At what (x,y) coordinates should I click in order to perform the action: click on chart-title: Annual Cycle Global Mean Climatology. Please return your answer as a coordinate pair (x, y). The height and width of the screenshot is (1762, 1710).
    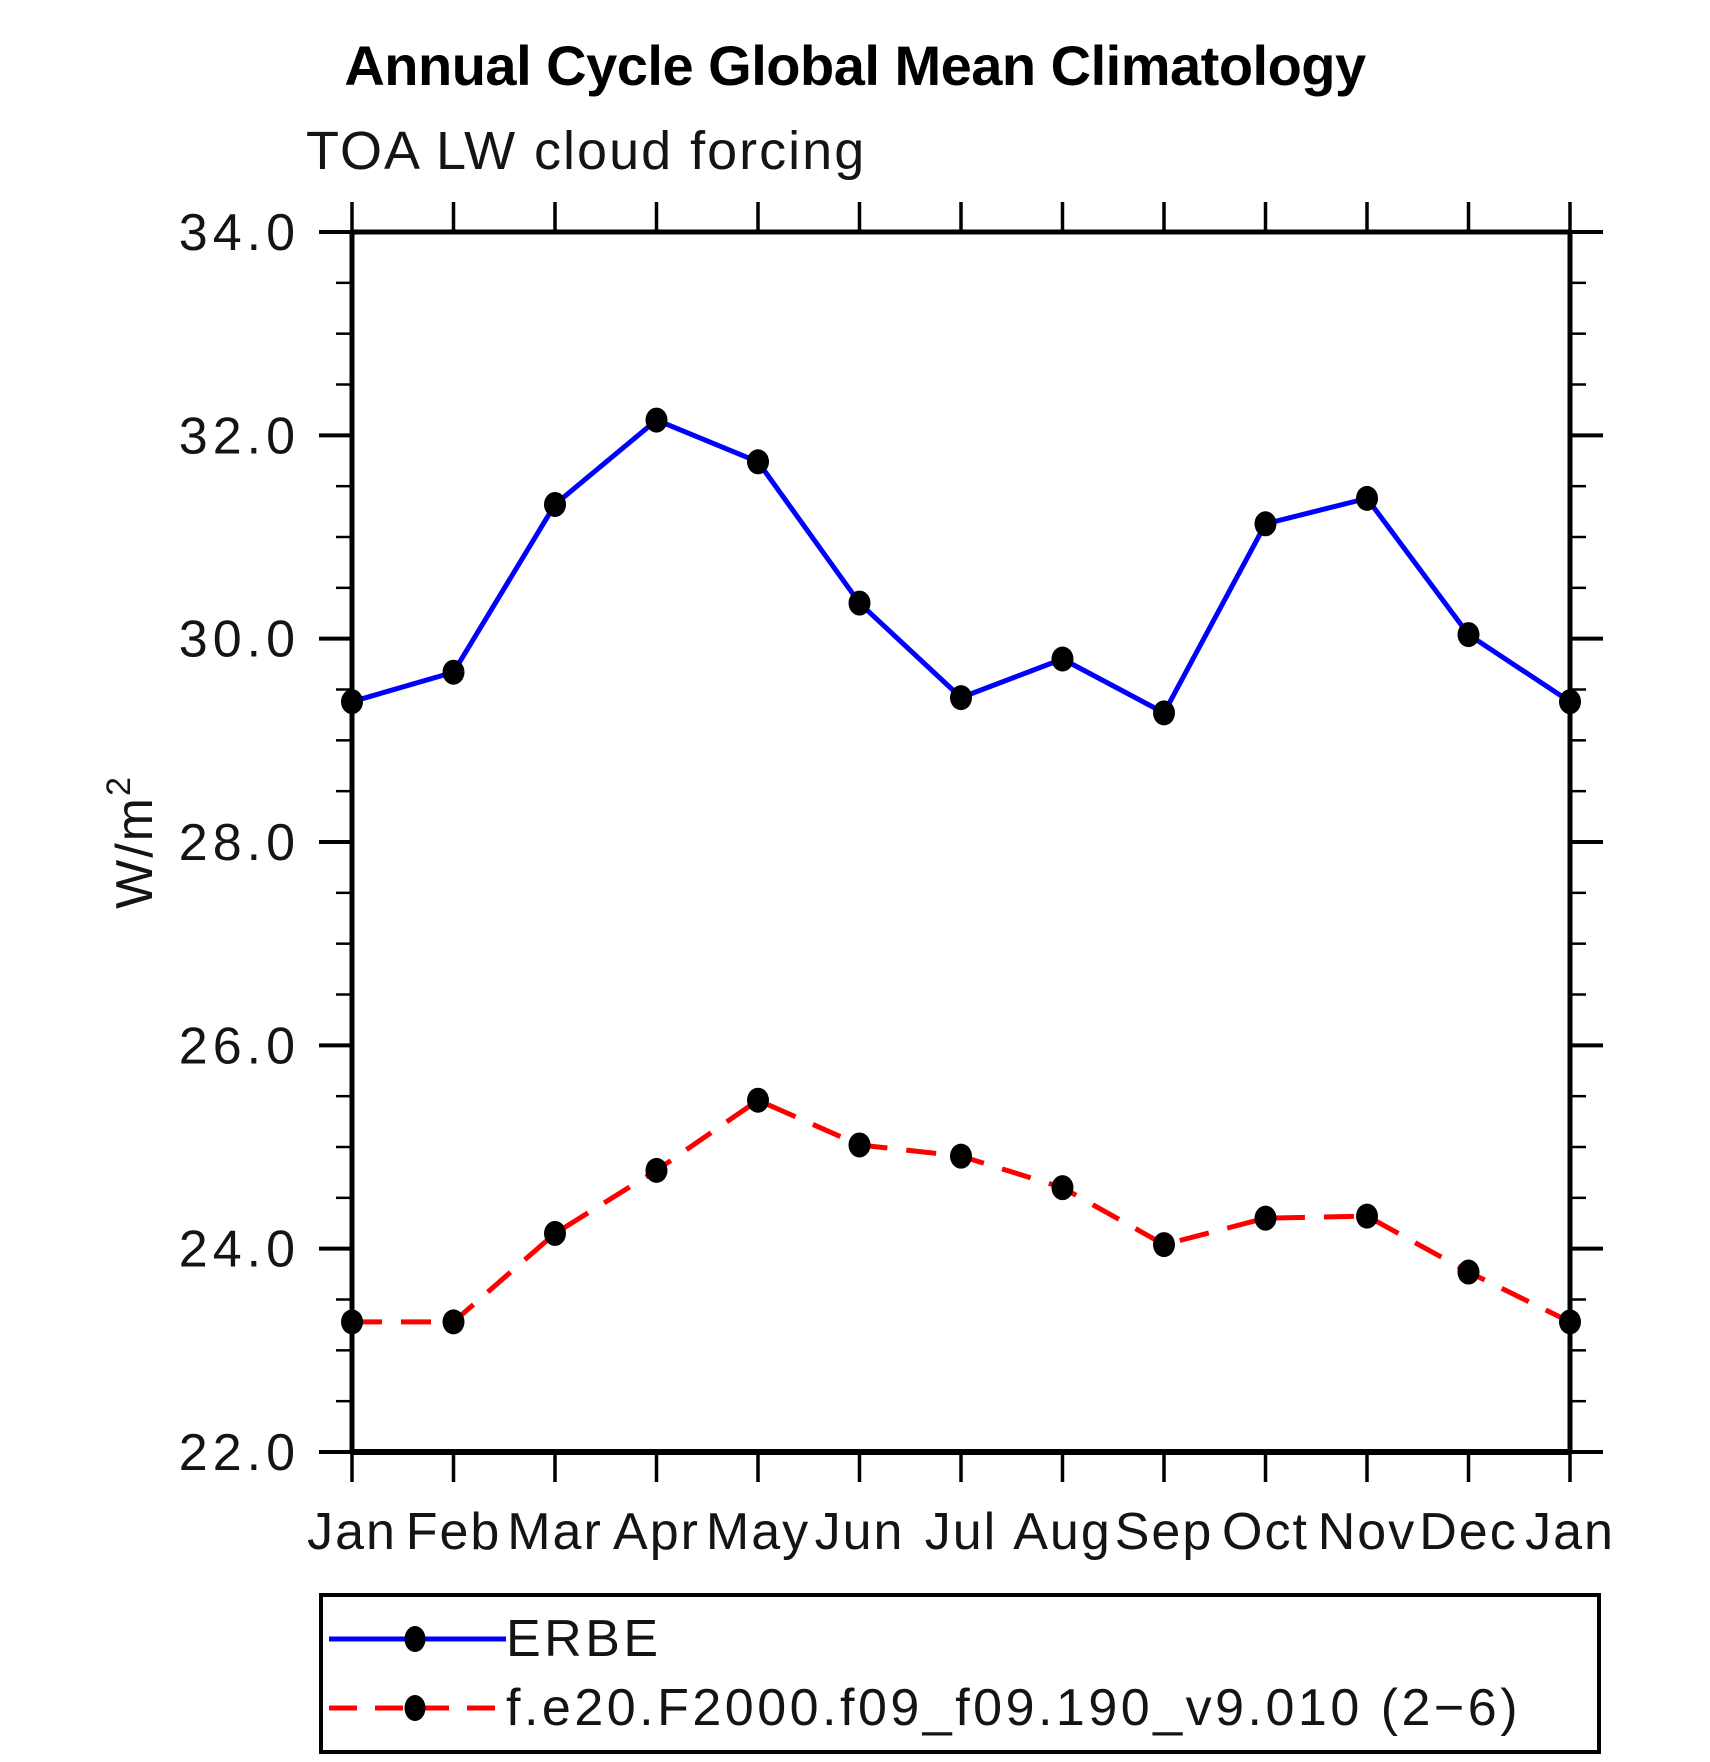
    Looking at the image, I should click on (855, 65).